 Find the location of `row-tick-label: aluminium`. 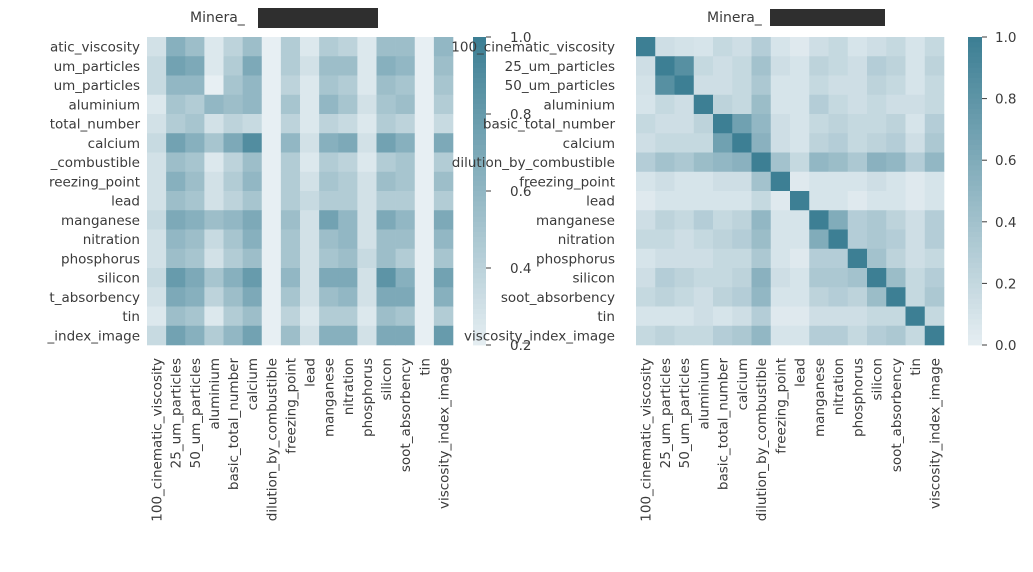

row-tick-label: aluminium is located at coordinates (105, 105).